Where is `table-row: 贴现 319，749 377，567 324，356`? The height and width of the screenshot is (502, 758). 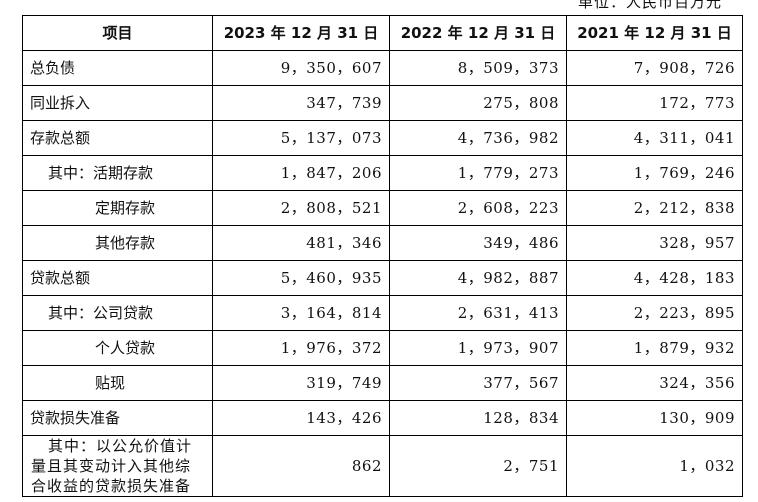
table-row: 贴现 319，749 377，567 324，356 is located at coordinates (382, 383).